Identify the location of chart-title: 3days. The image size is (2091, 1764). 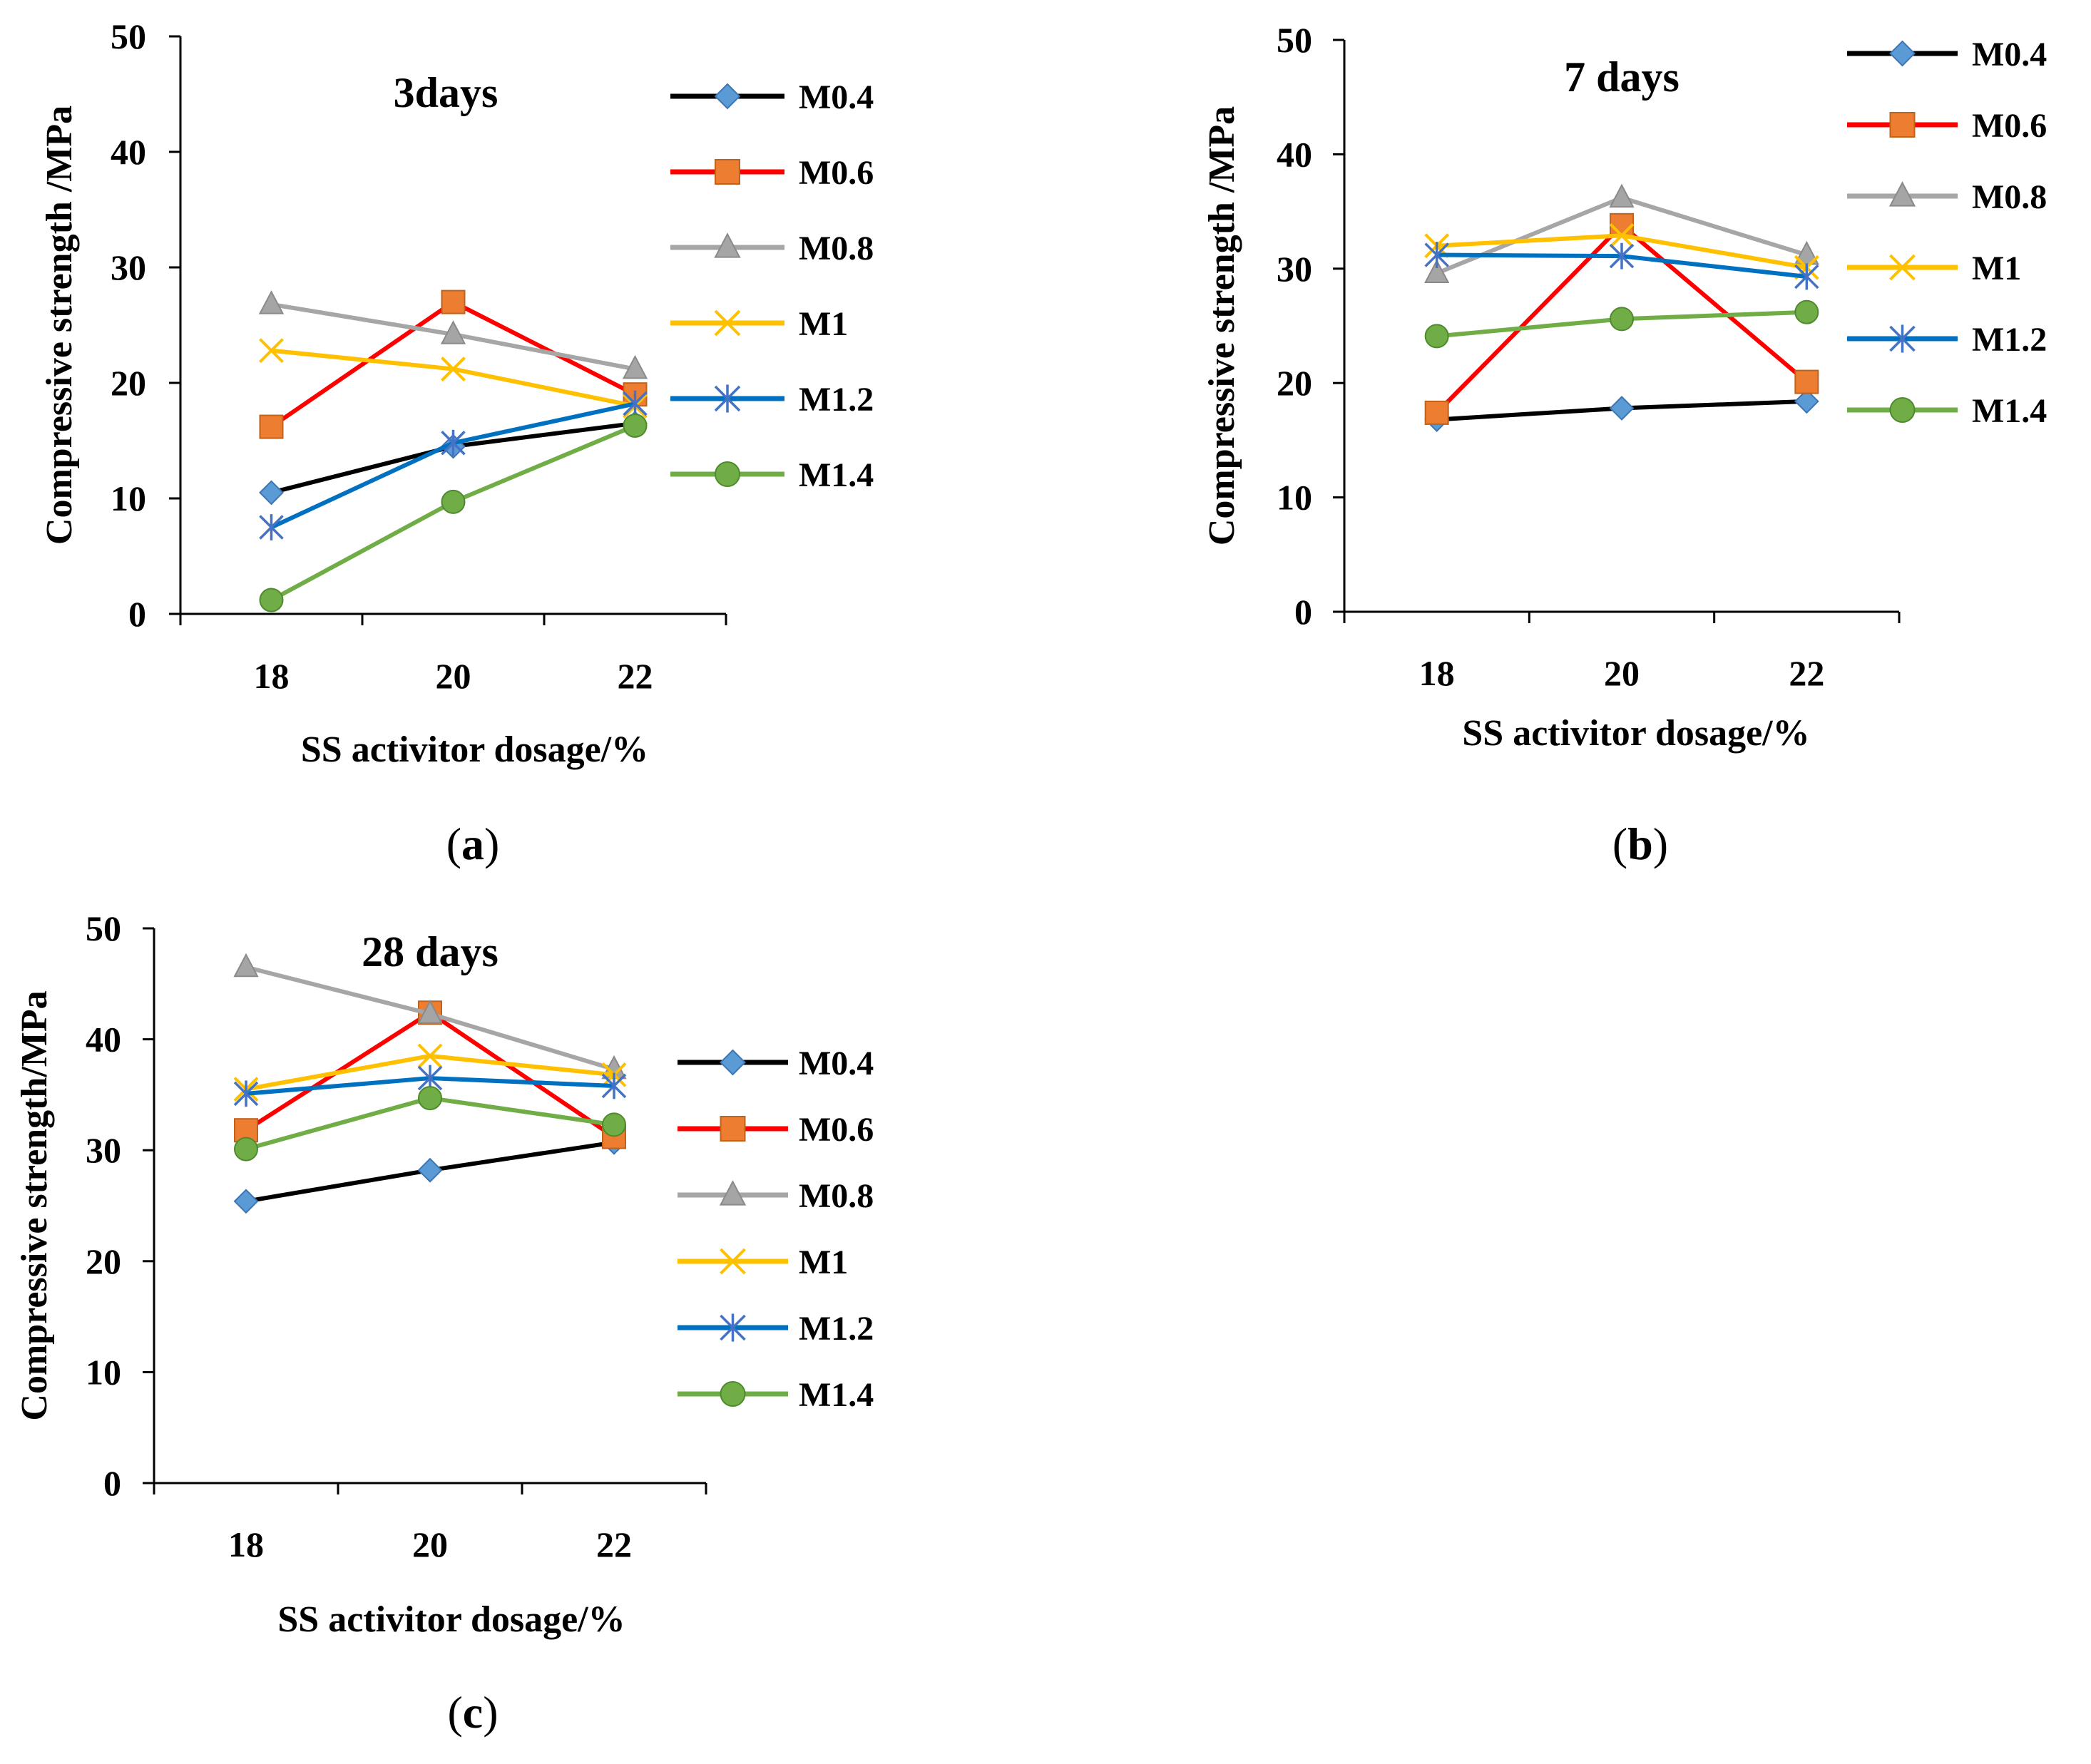
(446, 92).